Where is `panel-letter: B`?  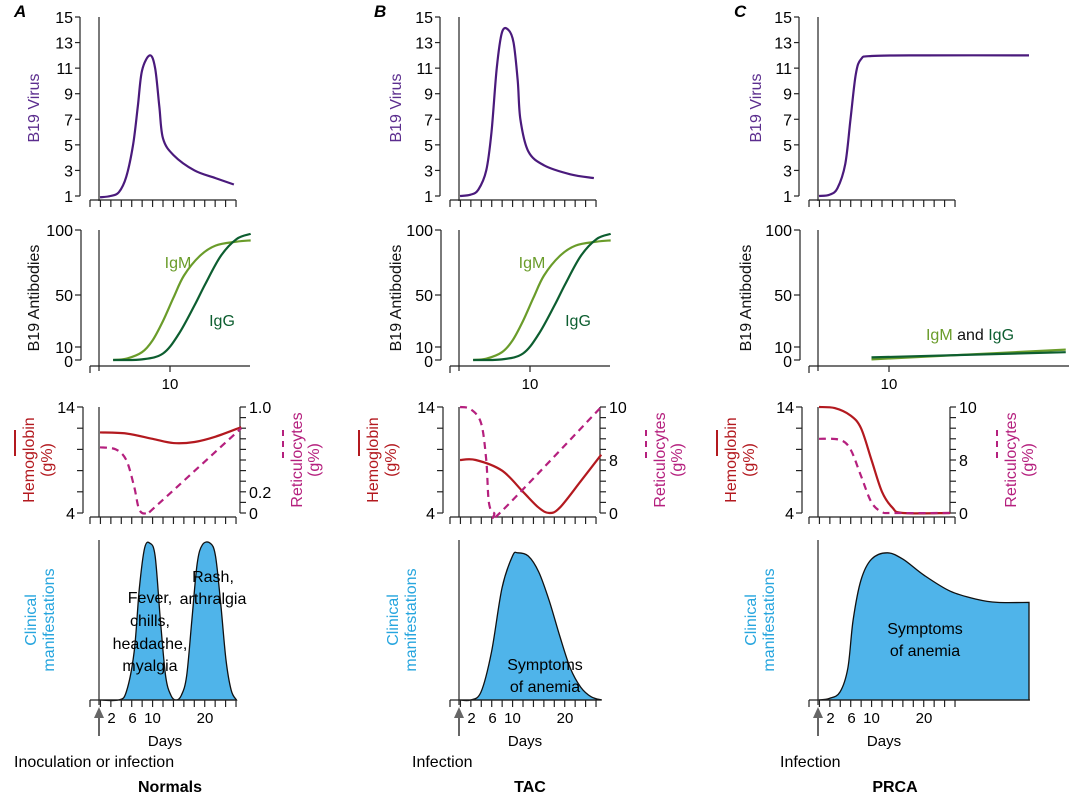
panel-letter: B is located at coordinates (380, 11).